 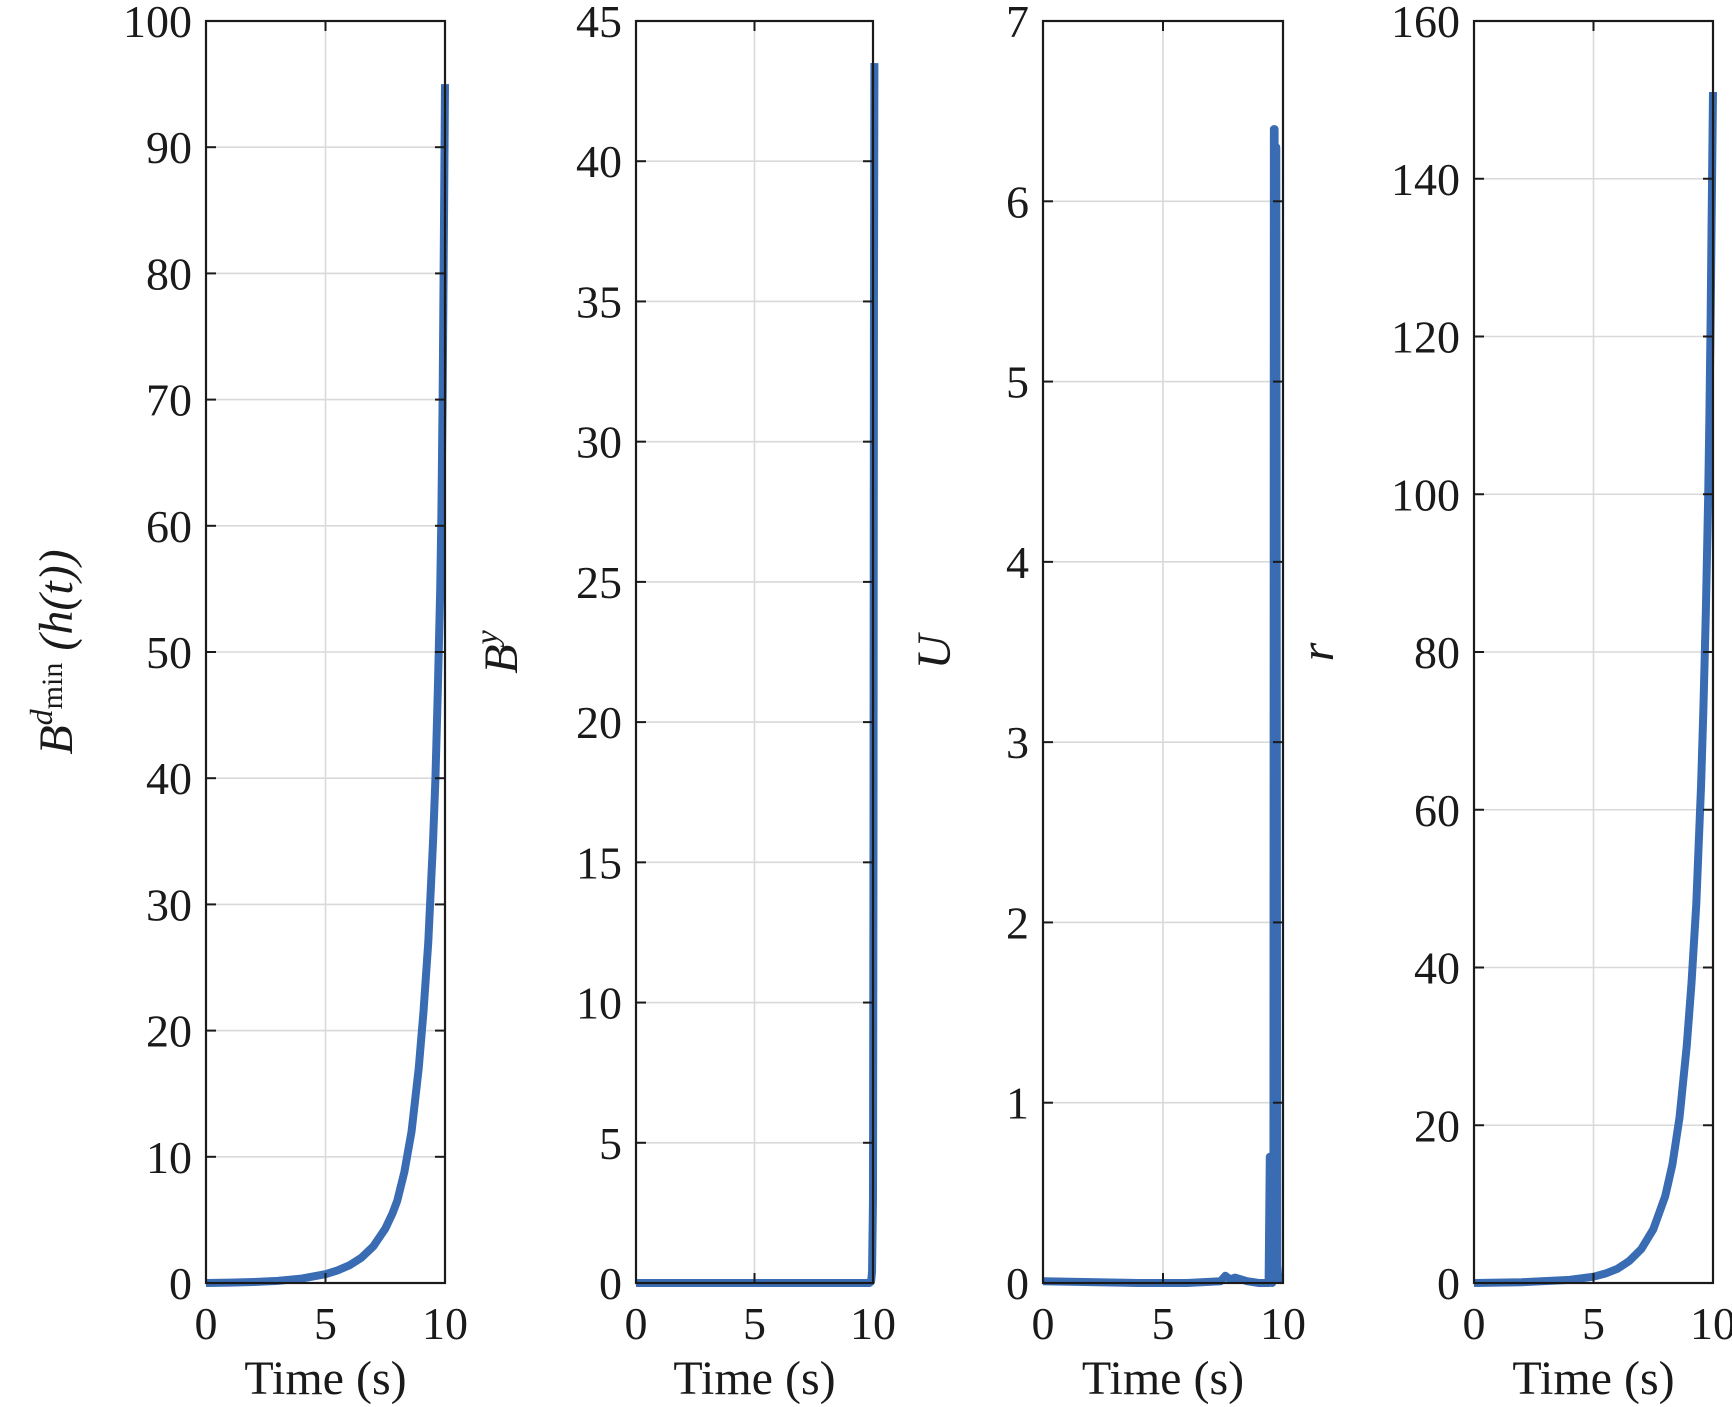 I want to click on y-tick-label: 140, so click(x=1425, y=179).